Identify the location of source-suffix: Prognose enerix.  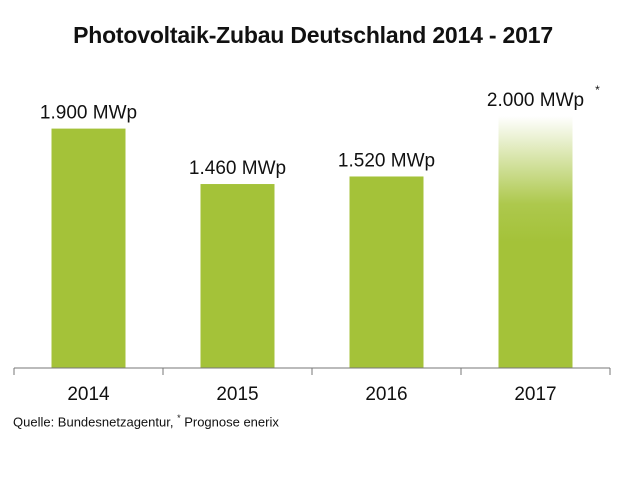
(229, 422).